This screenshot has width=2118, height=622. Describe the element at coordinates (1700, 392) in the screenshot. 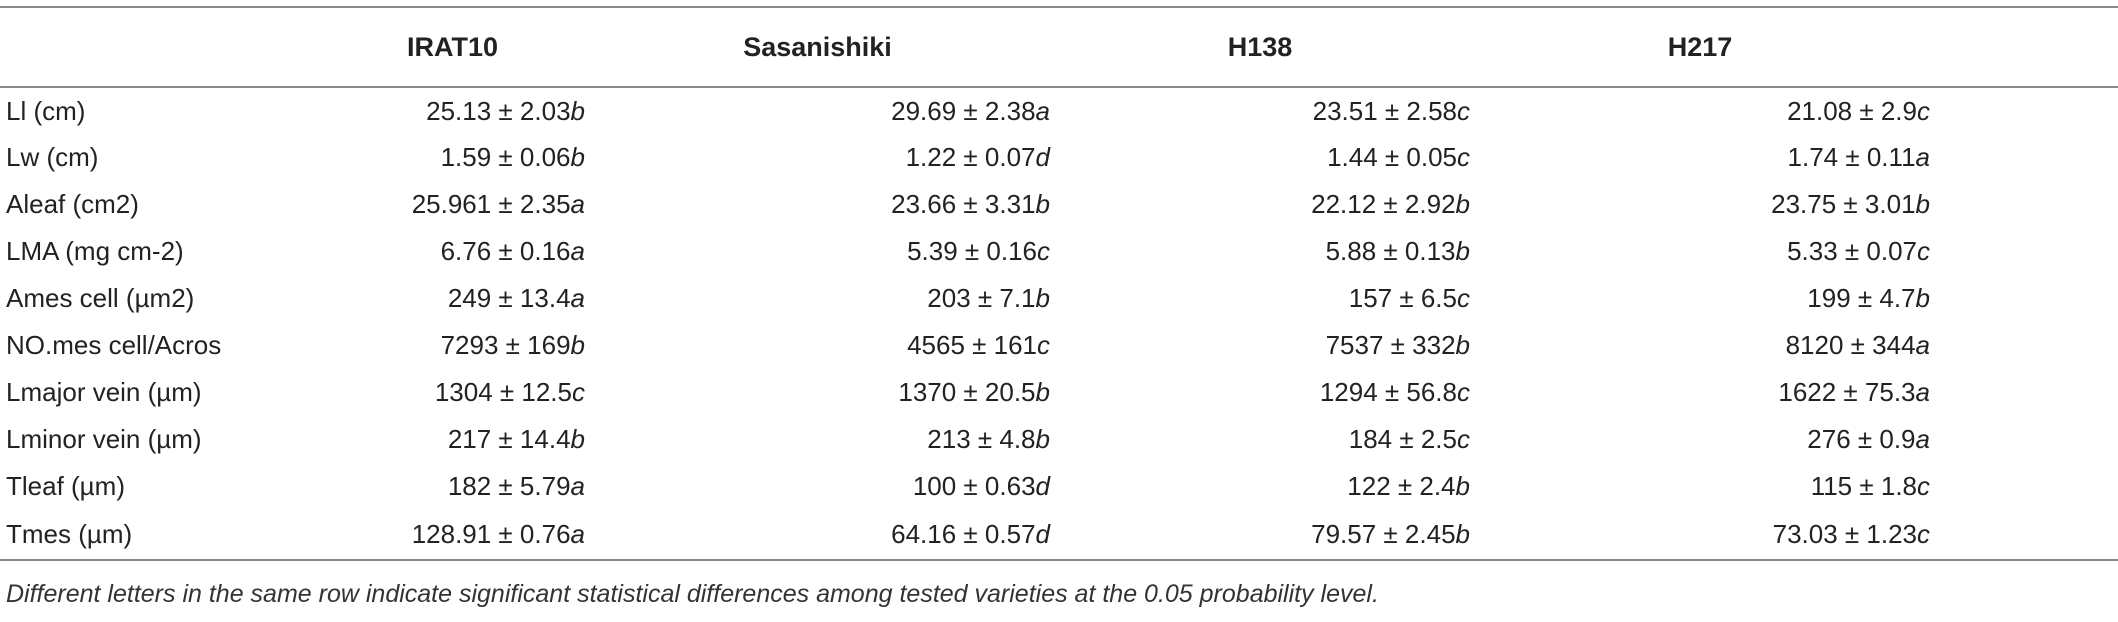

I see `table-cell: 1622 ± 75.3a` at that location.